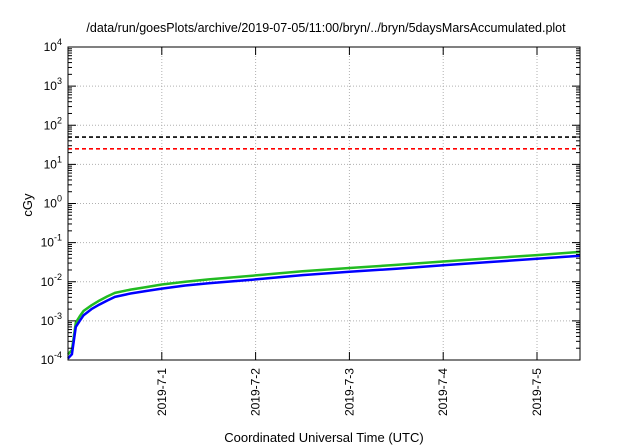 The width and height of the screenshot is (640, 448). What do you see at coordinates (323, 437) in the screenshot?
I see `x-axis-label: Coordinated Universal Time (UTC)` at bounding box center [323, 437].